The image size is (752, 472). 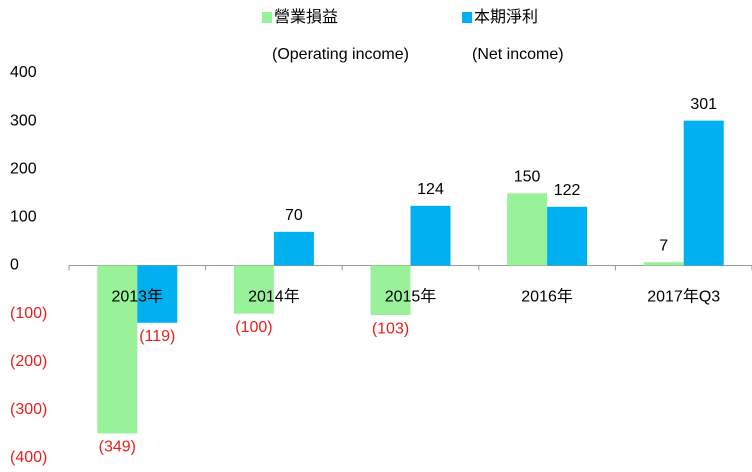 I want to click on value-label: (100), so click(x=253, y=327).